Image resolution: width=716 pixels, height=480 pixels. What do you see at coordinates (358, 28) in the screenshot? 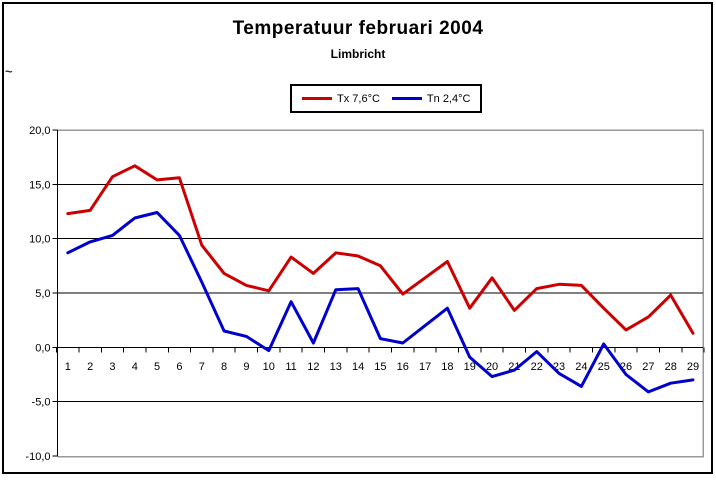
I see `chart-title: Temperatuur februari 2004` at bounding box center [358, 28].